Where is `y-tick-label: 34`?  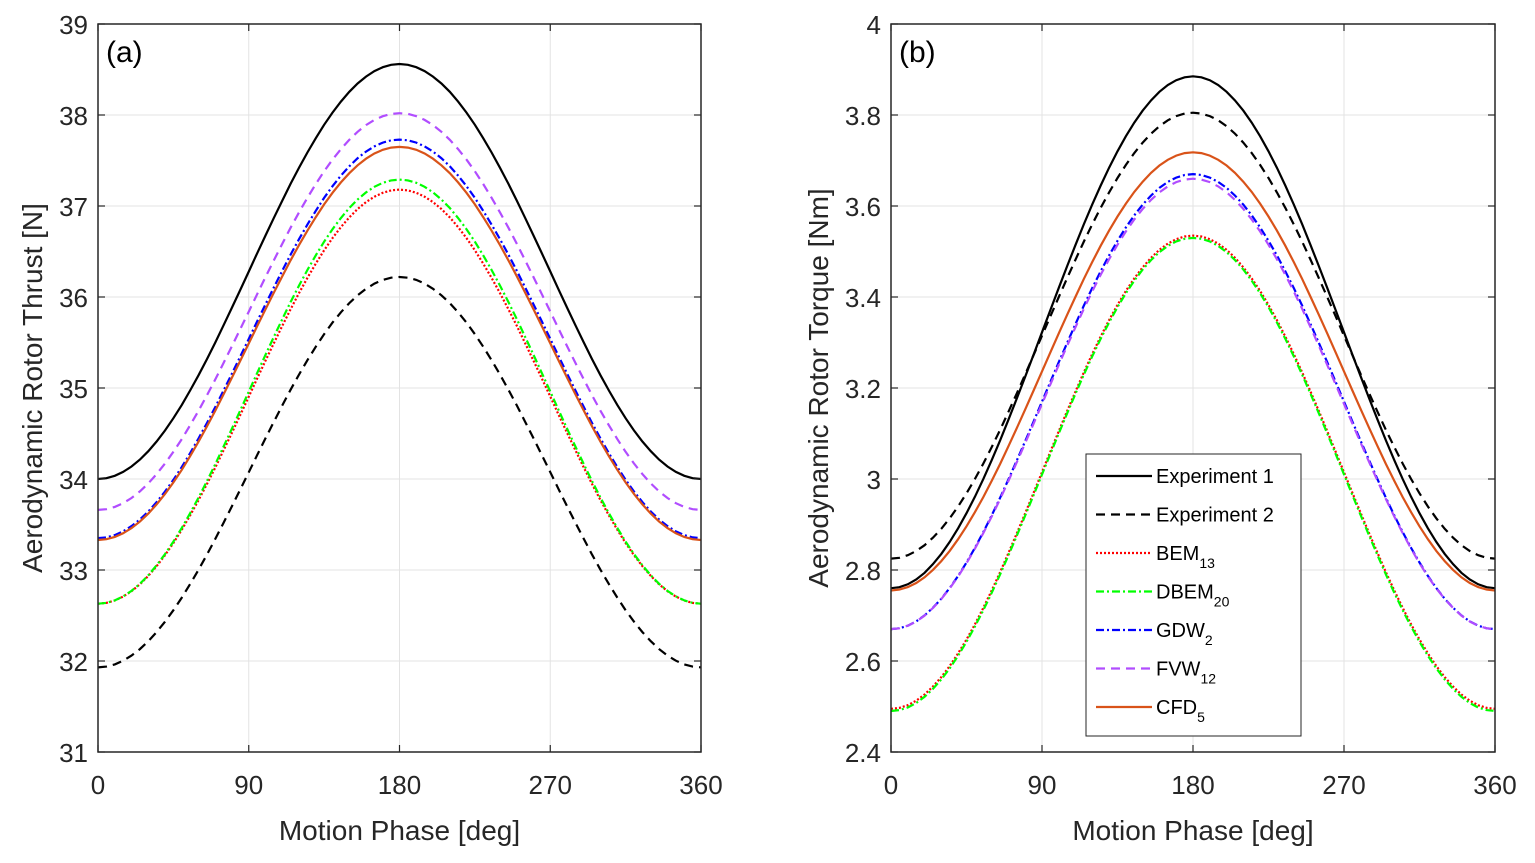
y-tick-label: 34 is located at coordinates (73, 480).